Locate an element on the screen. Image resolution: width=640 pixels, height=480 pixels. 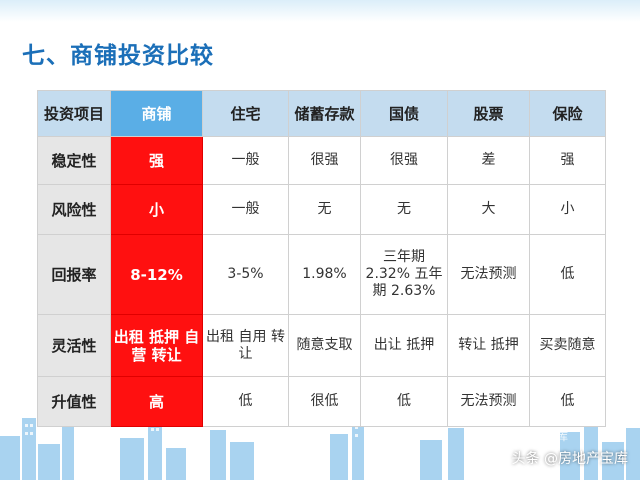
shop-cell: 出租 抵押 自营 转让 is located at coordinates (156, 345).